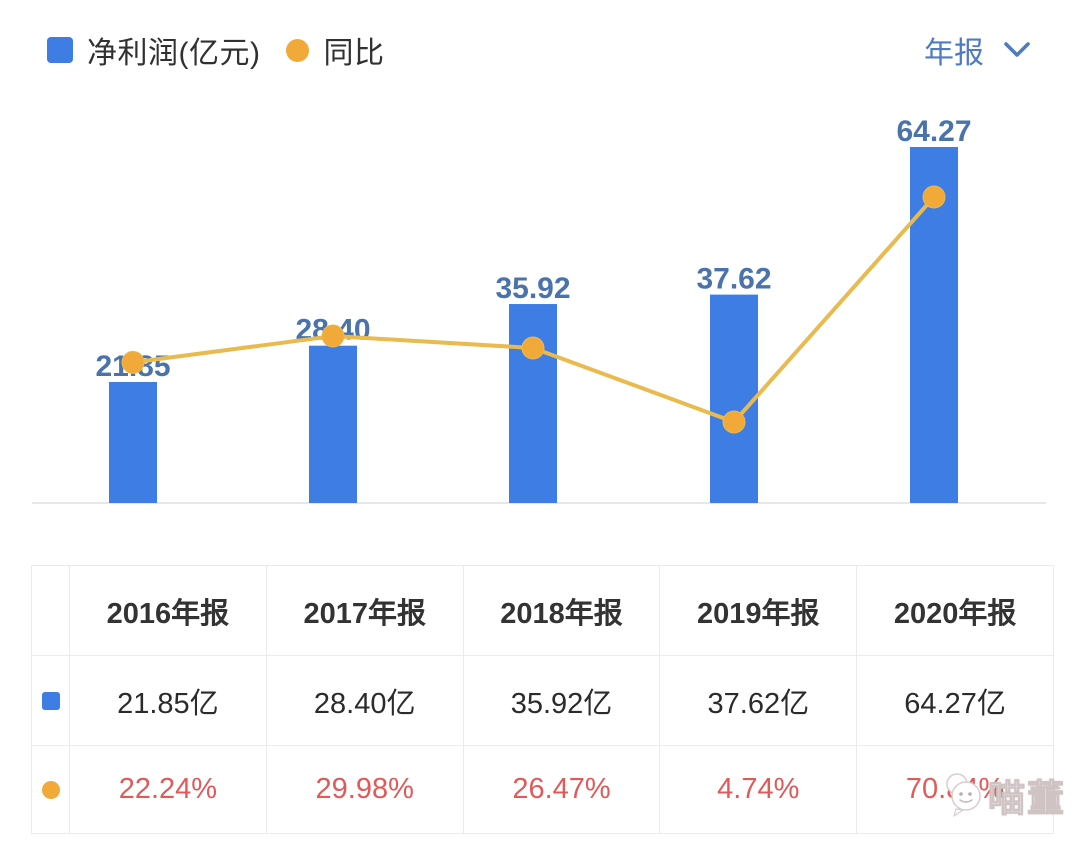 Image resolution: width=1080 pixels, height=841 pixels. What do you see at coordinates (934, 197) in the screenshot?
I see `yoy-point-2020` at bounding box center [934, 197].